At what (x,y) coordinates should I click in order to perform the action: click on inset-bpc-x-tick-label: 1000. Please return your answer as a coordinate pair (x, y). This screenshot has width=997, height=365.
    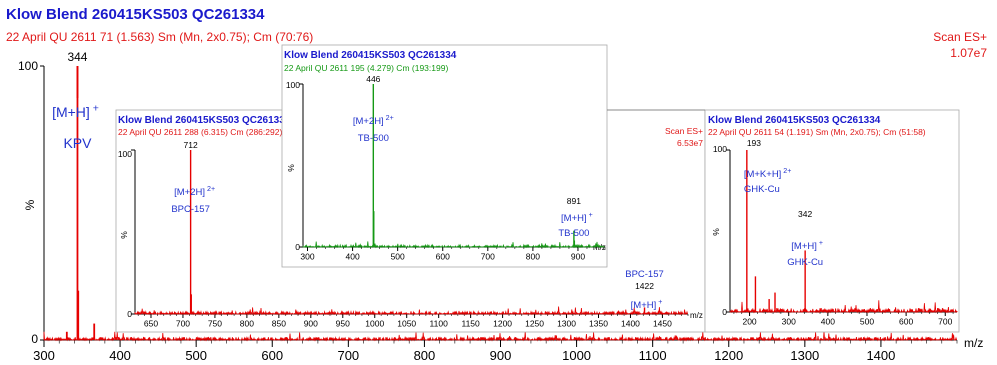
    Looking at the image, I should click on (374, 324).